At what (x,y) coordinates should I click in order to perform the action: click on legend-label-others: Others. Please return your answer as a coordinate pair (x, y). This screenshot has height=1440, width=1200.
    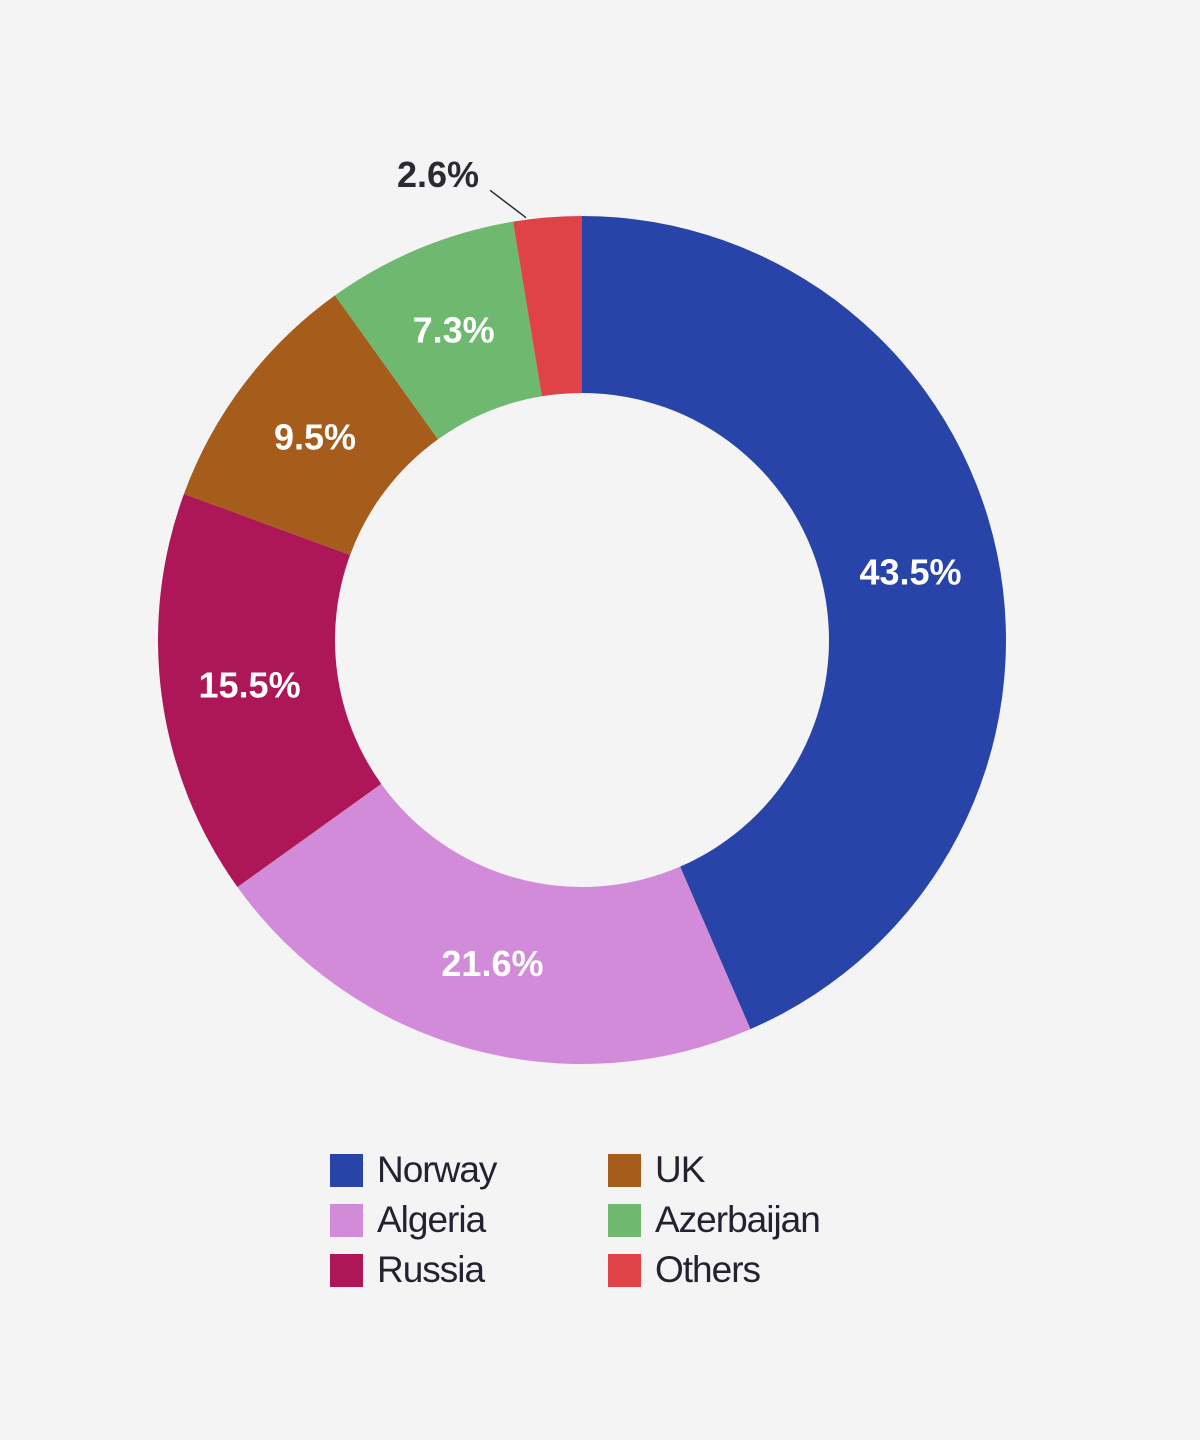
    Looking at the image, I should click on (708, 1269).